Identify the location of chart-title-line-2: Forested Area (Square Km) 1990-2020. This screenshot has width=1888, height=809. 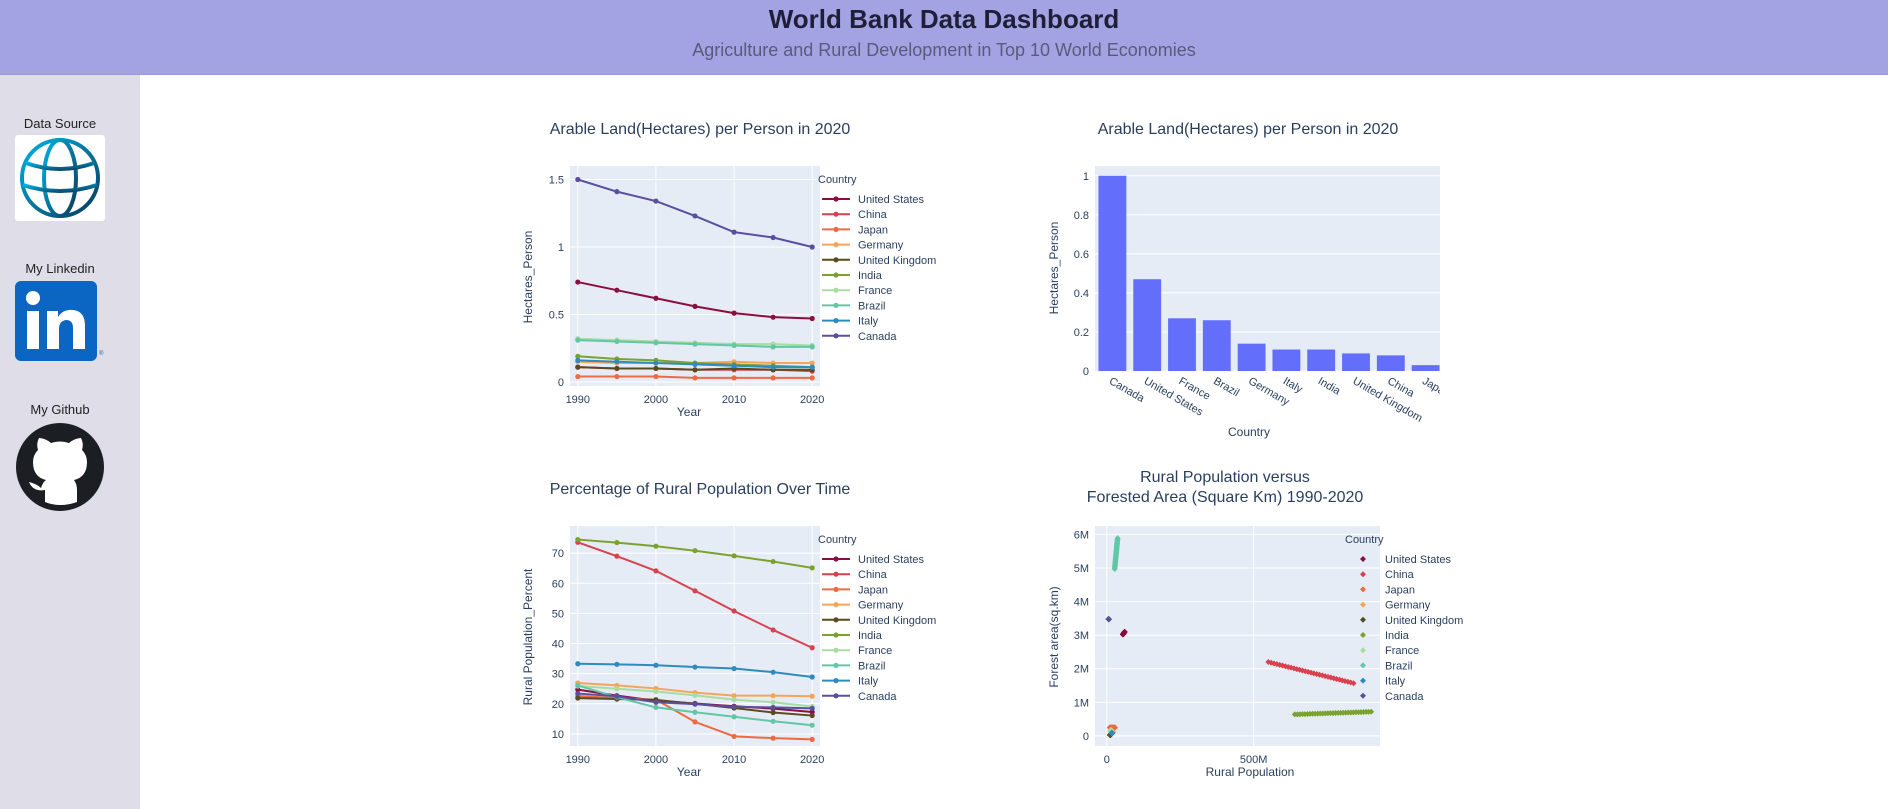
(1225, 497).